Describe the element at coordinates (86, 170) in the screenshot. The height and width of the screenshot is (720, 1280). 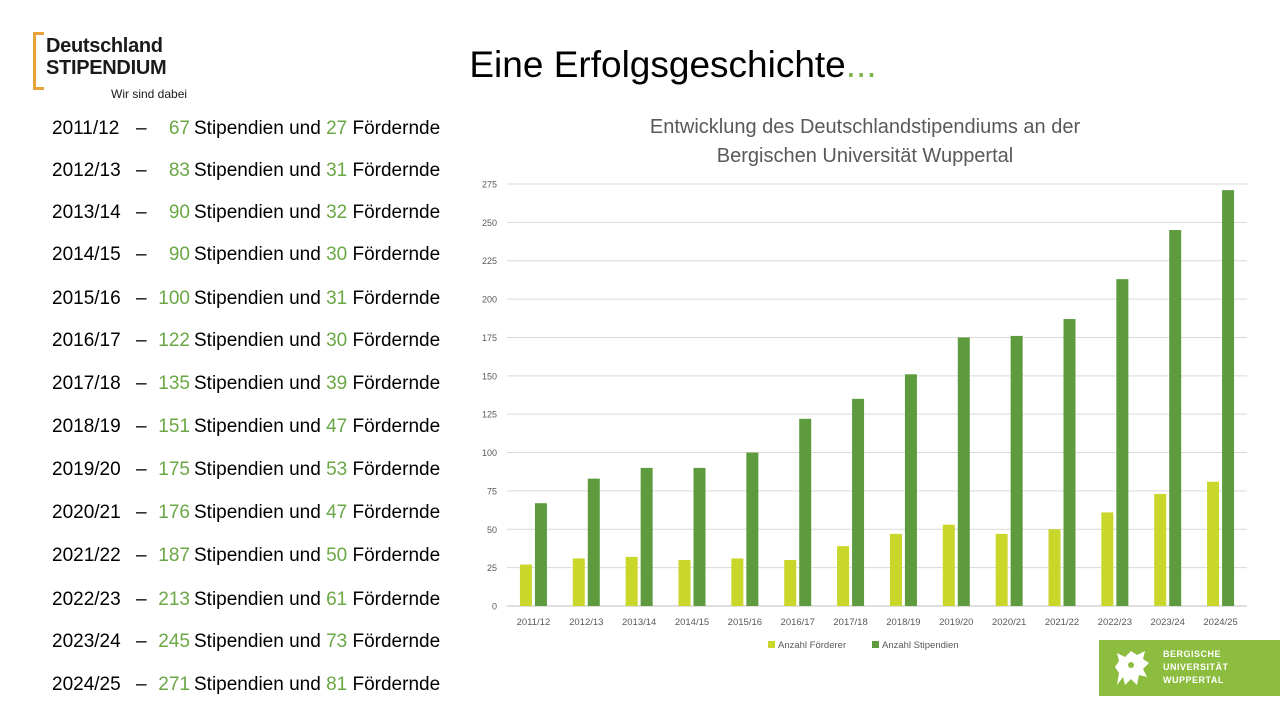
I see `year-label: 2012/13` at that location.